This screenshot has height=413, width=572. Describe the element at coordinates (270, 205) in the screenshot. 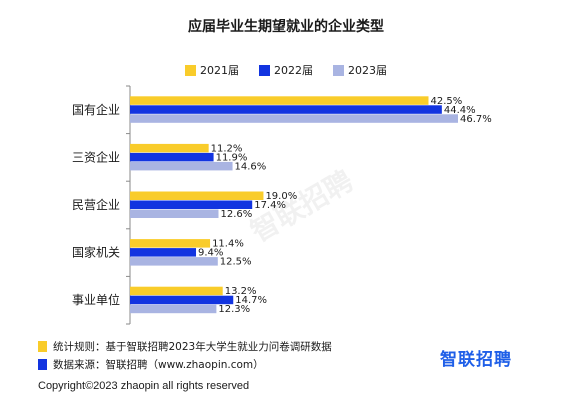

I see `data-label: 17.4%` at that location.